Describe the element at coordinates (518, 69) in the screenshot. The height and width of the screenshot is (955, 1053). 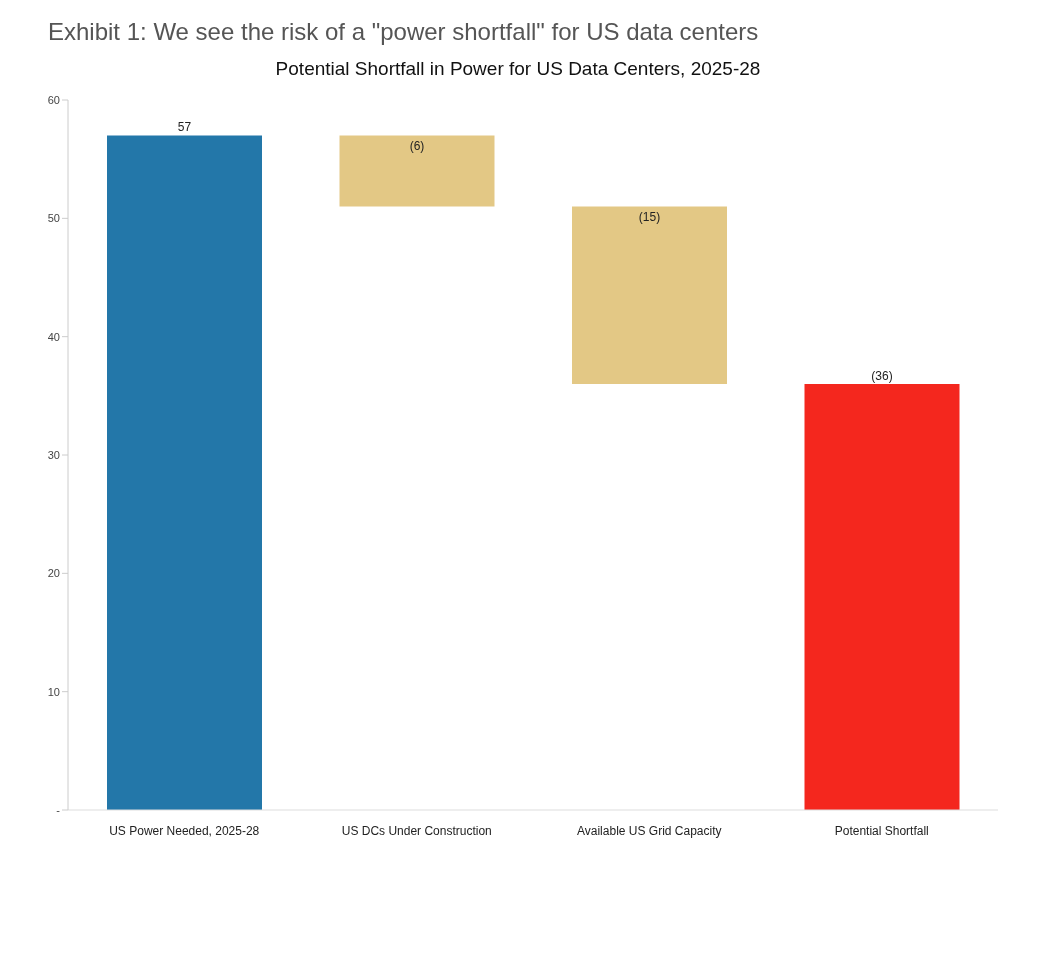
I see `chart-subtitle: Potential Shortfall in Power for US Data Centers, 2025-28` at that location.